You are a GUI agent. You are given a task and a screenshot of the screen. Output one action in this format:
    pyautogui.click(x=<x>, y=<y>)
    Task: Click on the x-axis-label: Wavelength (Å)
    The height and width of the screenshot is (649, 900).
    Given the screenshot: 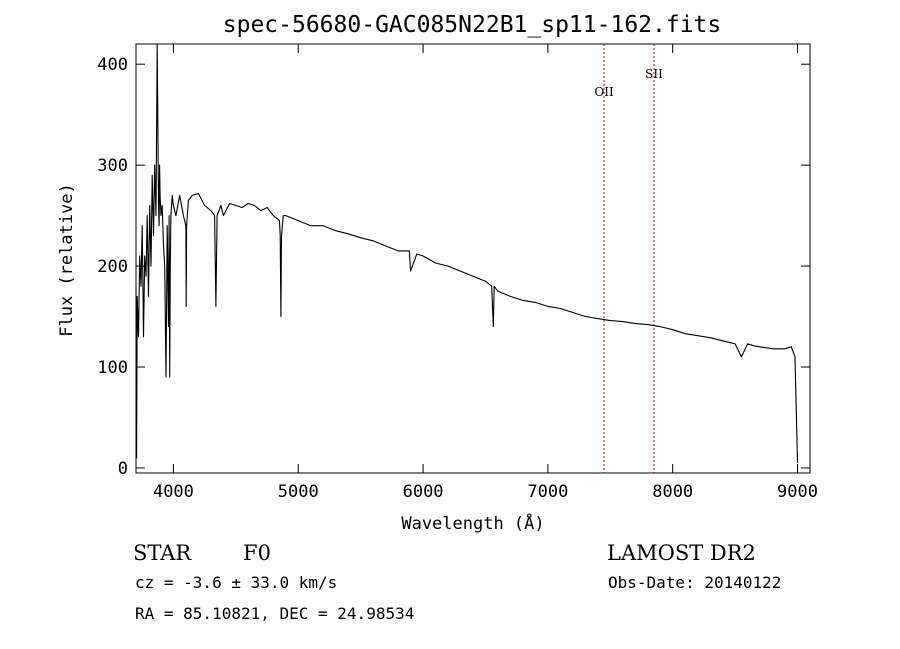 What is the action you would take?
    pyautogui.click(x=472, y=523)
    